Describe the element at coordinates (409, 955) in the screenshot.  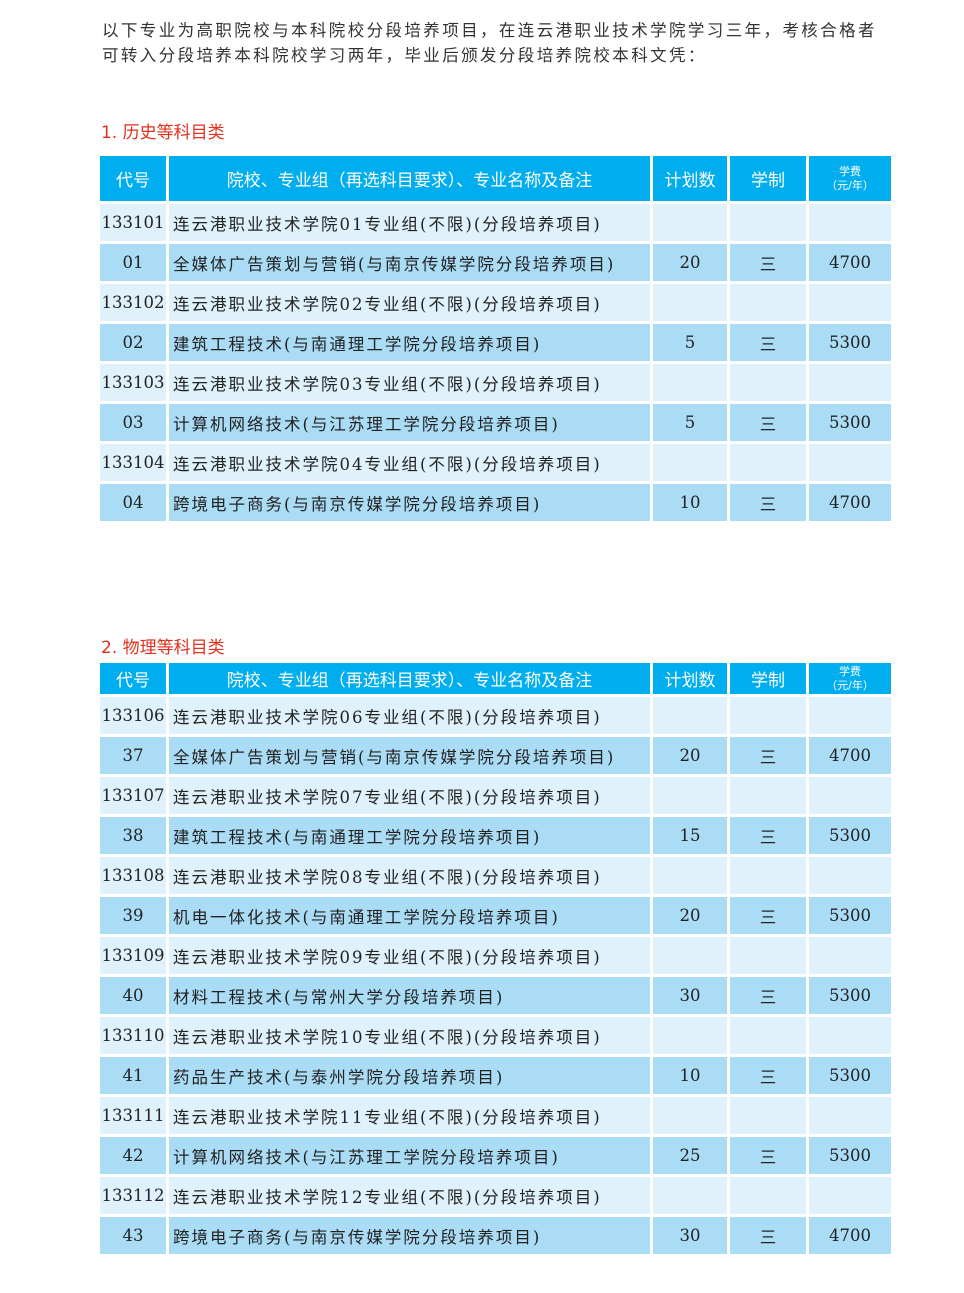
I see `cell-name: 连云港职业技术学院09专业组(不限)(分段培养项目)` at that location.